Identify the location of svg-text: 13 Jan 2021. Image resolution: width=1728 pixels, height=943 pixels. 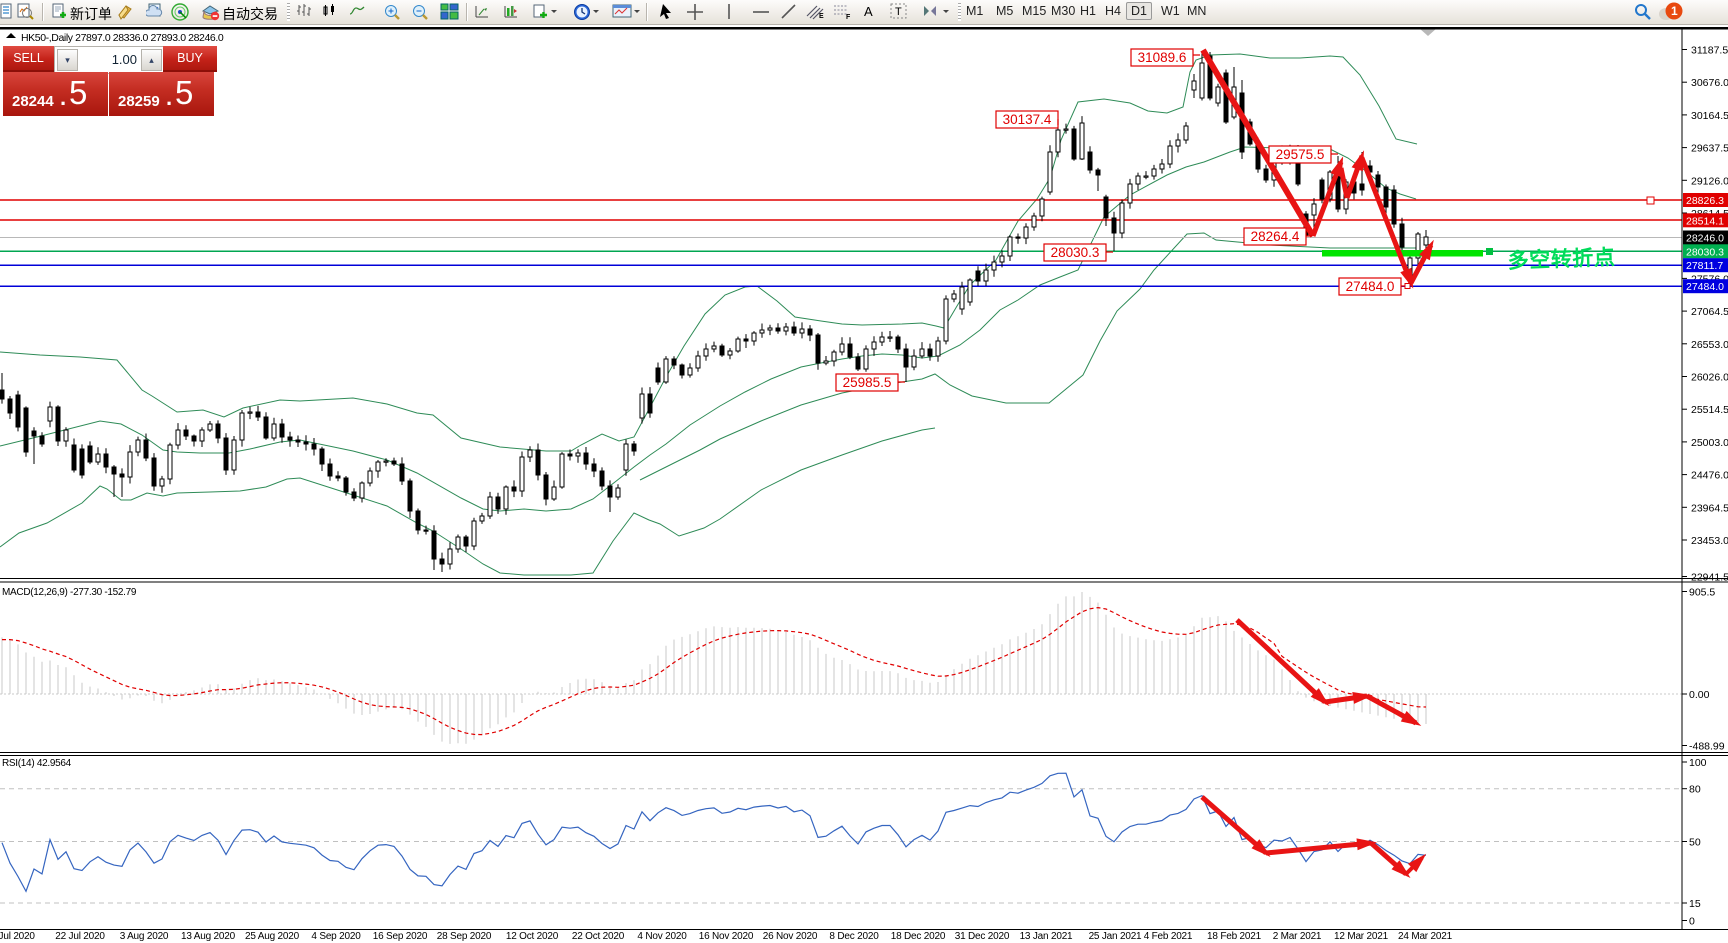
(1046, 936).